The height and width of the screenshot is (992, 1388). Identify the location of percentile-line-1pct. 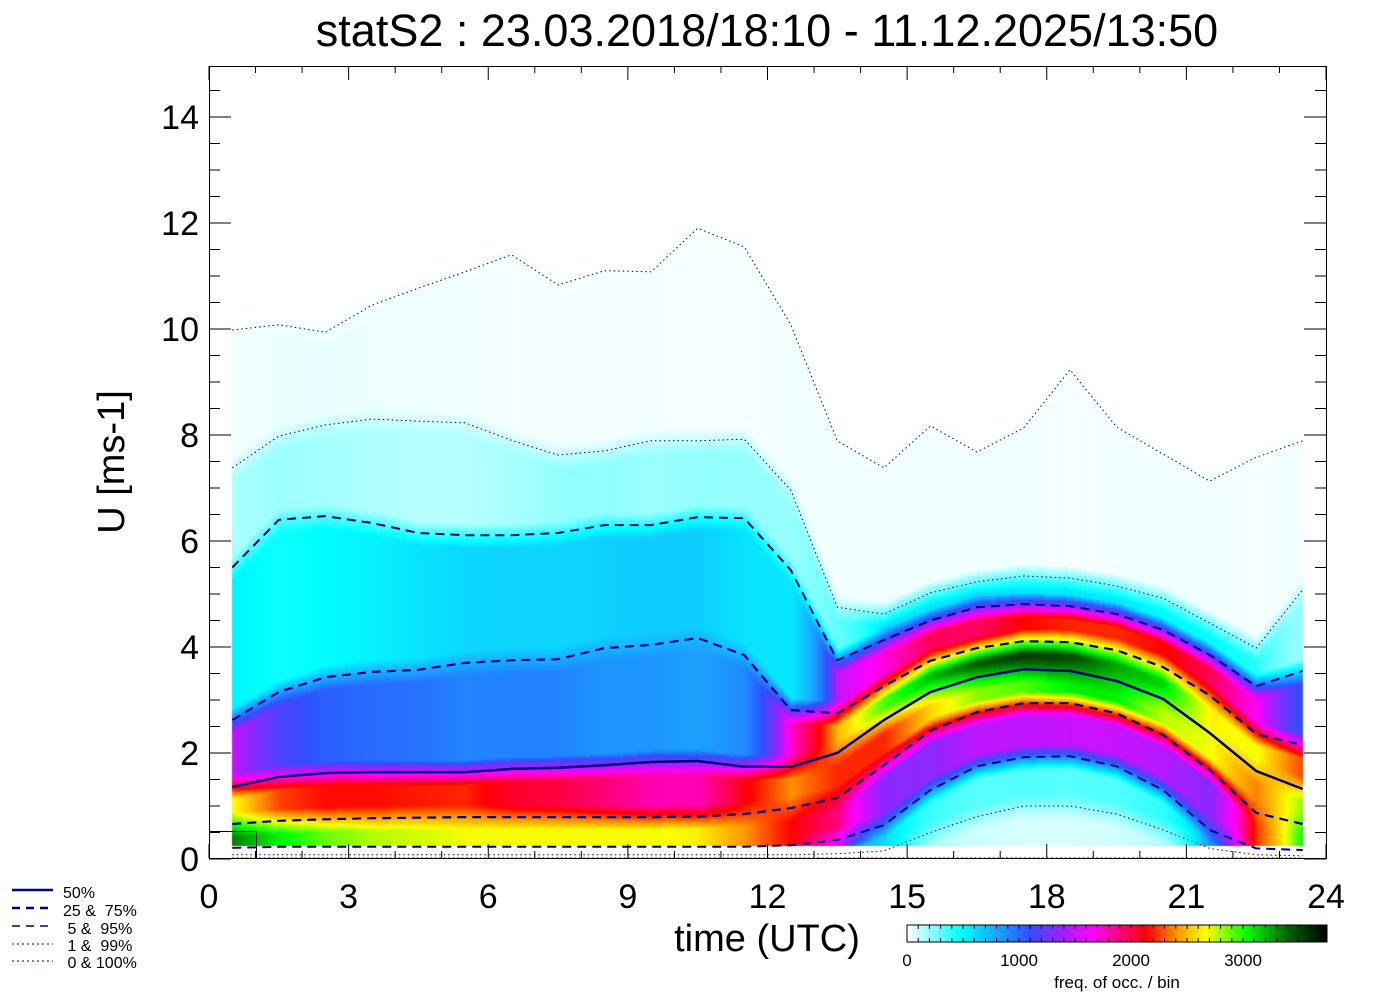
(767, 831).